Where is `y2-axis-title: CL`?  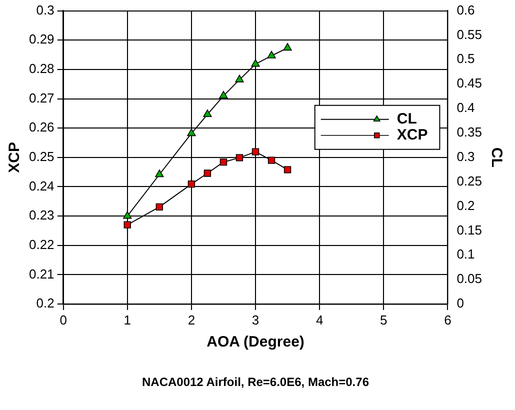 y2-axis-title: CL is located at coordinates (496, 157).